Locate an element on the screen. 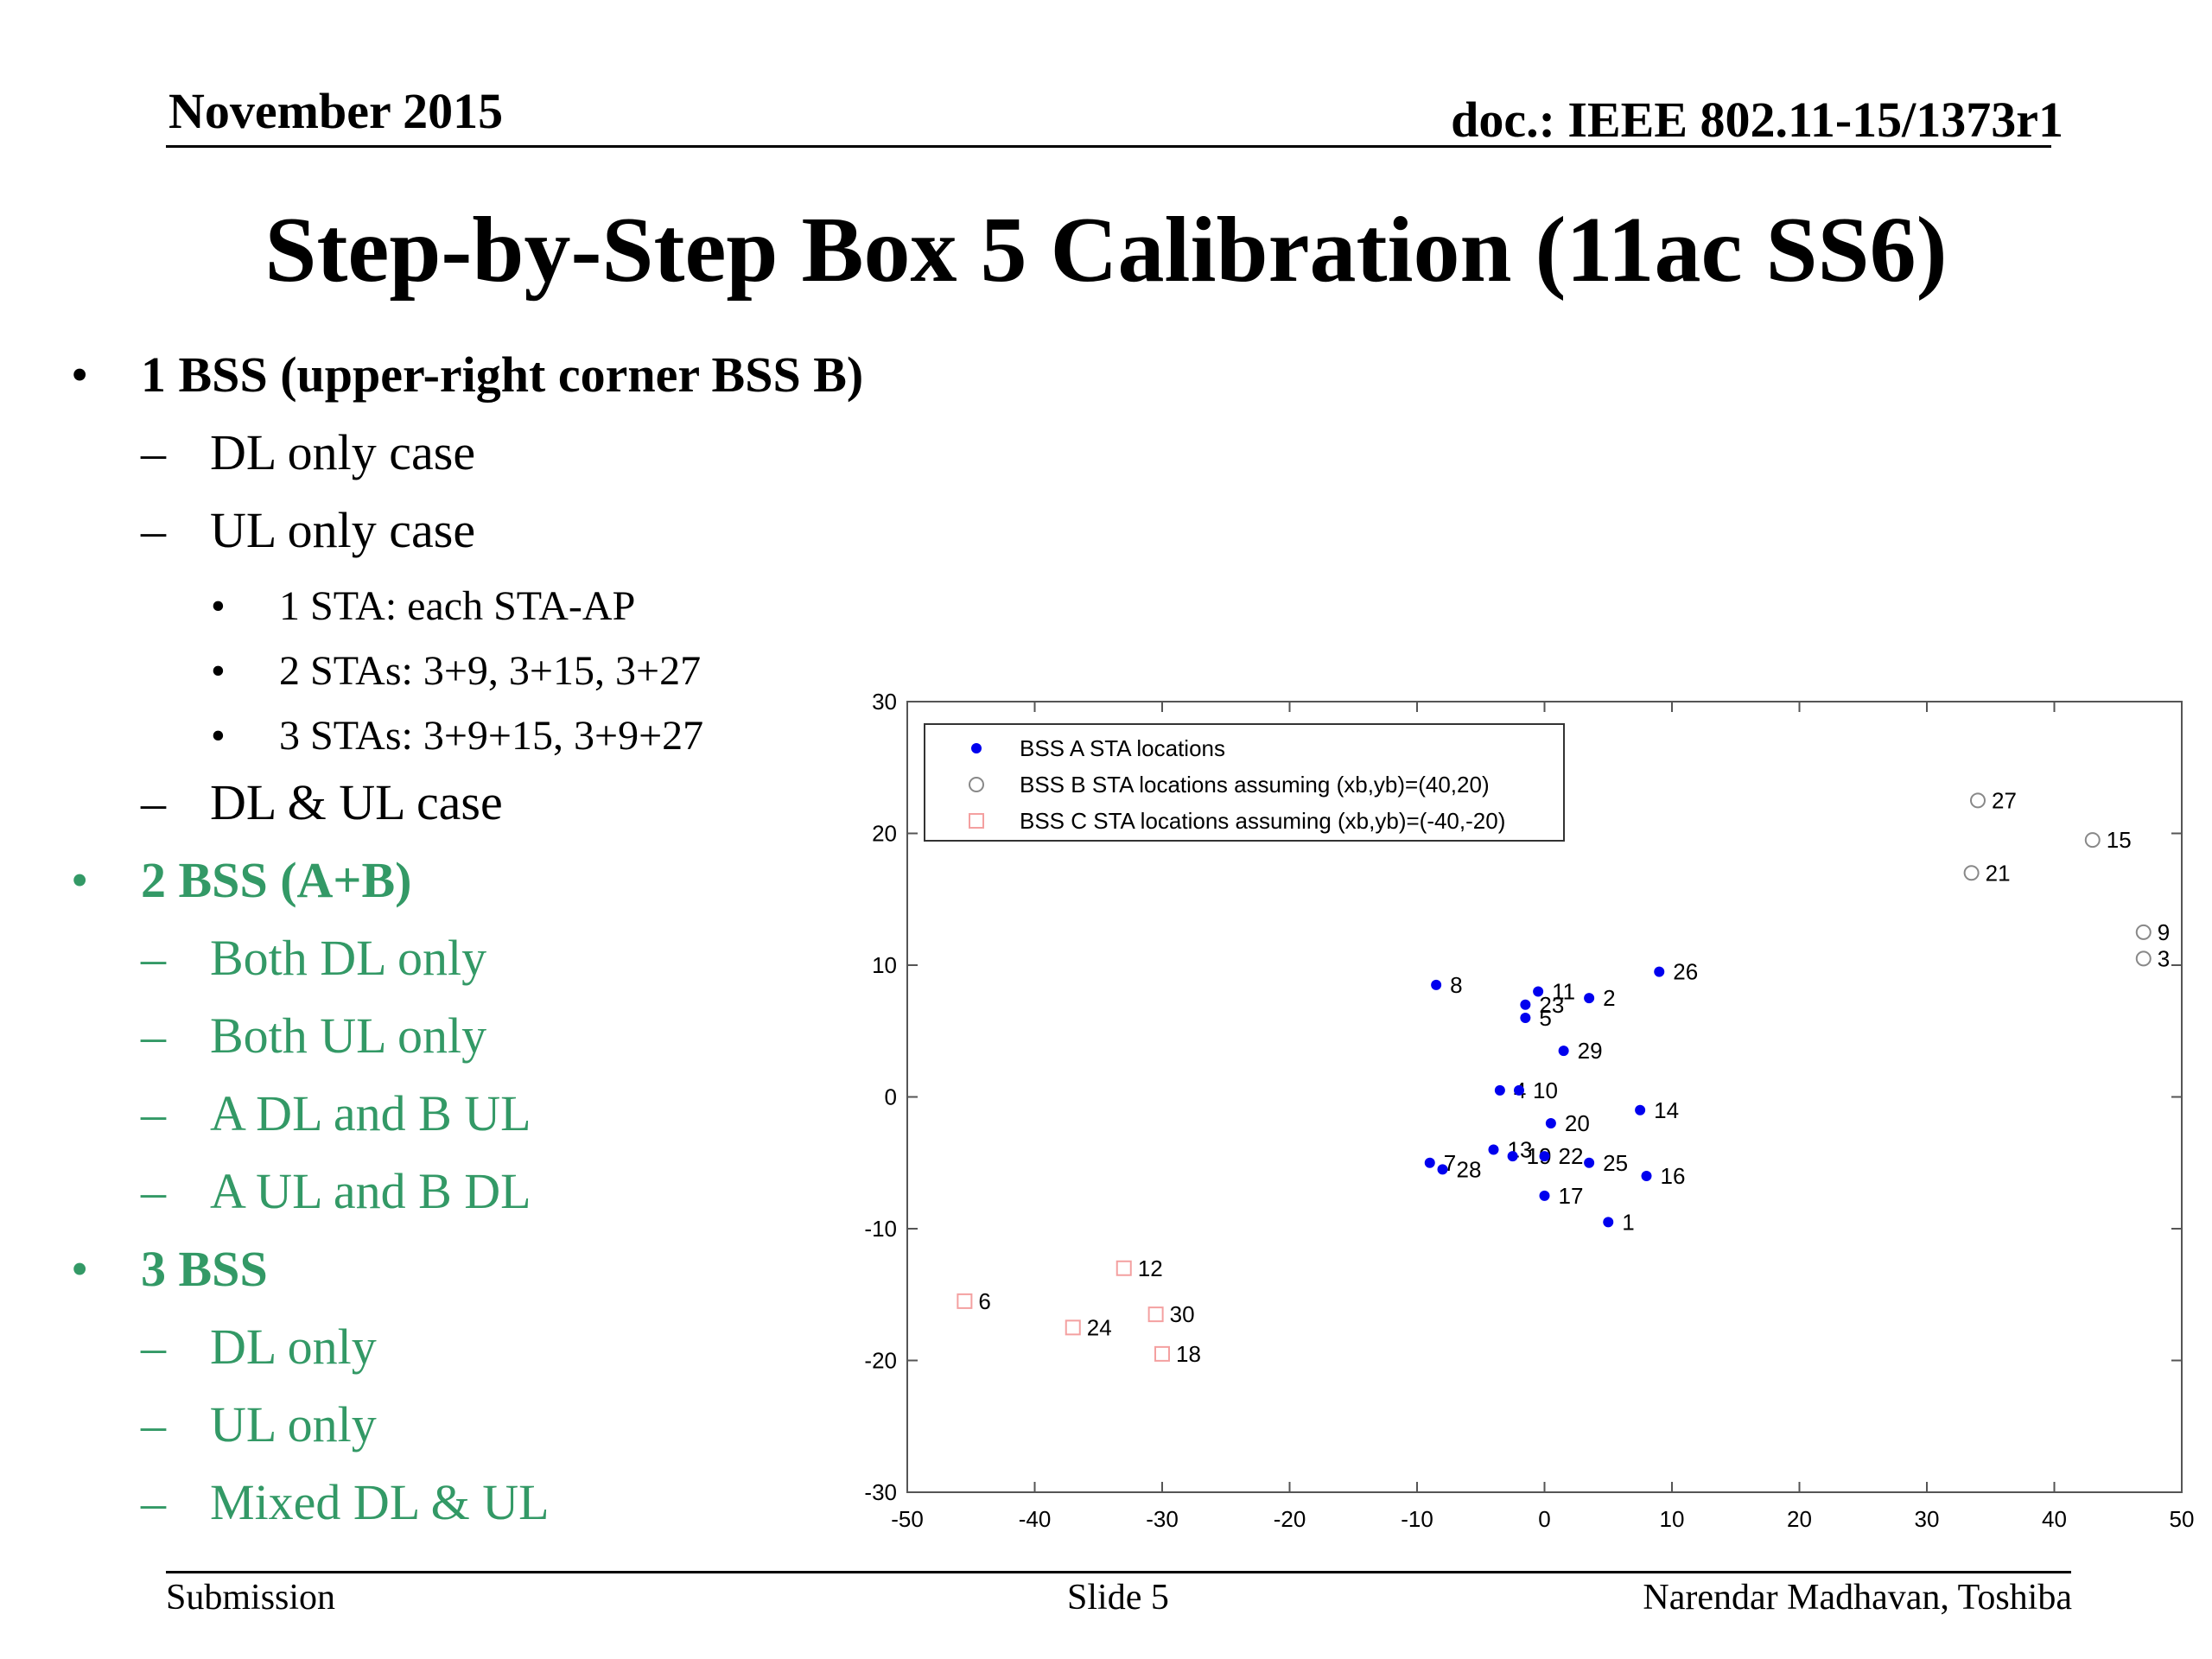 The image size is (2212, 1659). bullet-text-level-3: 3 STAs: 3+9+15, 3+9+27 is located at coordinates (491, 736).